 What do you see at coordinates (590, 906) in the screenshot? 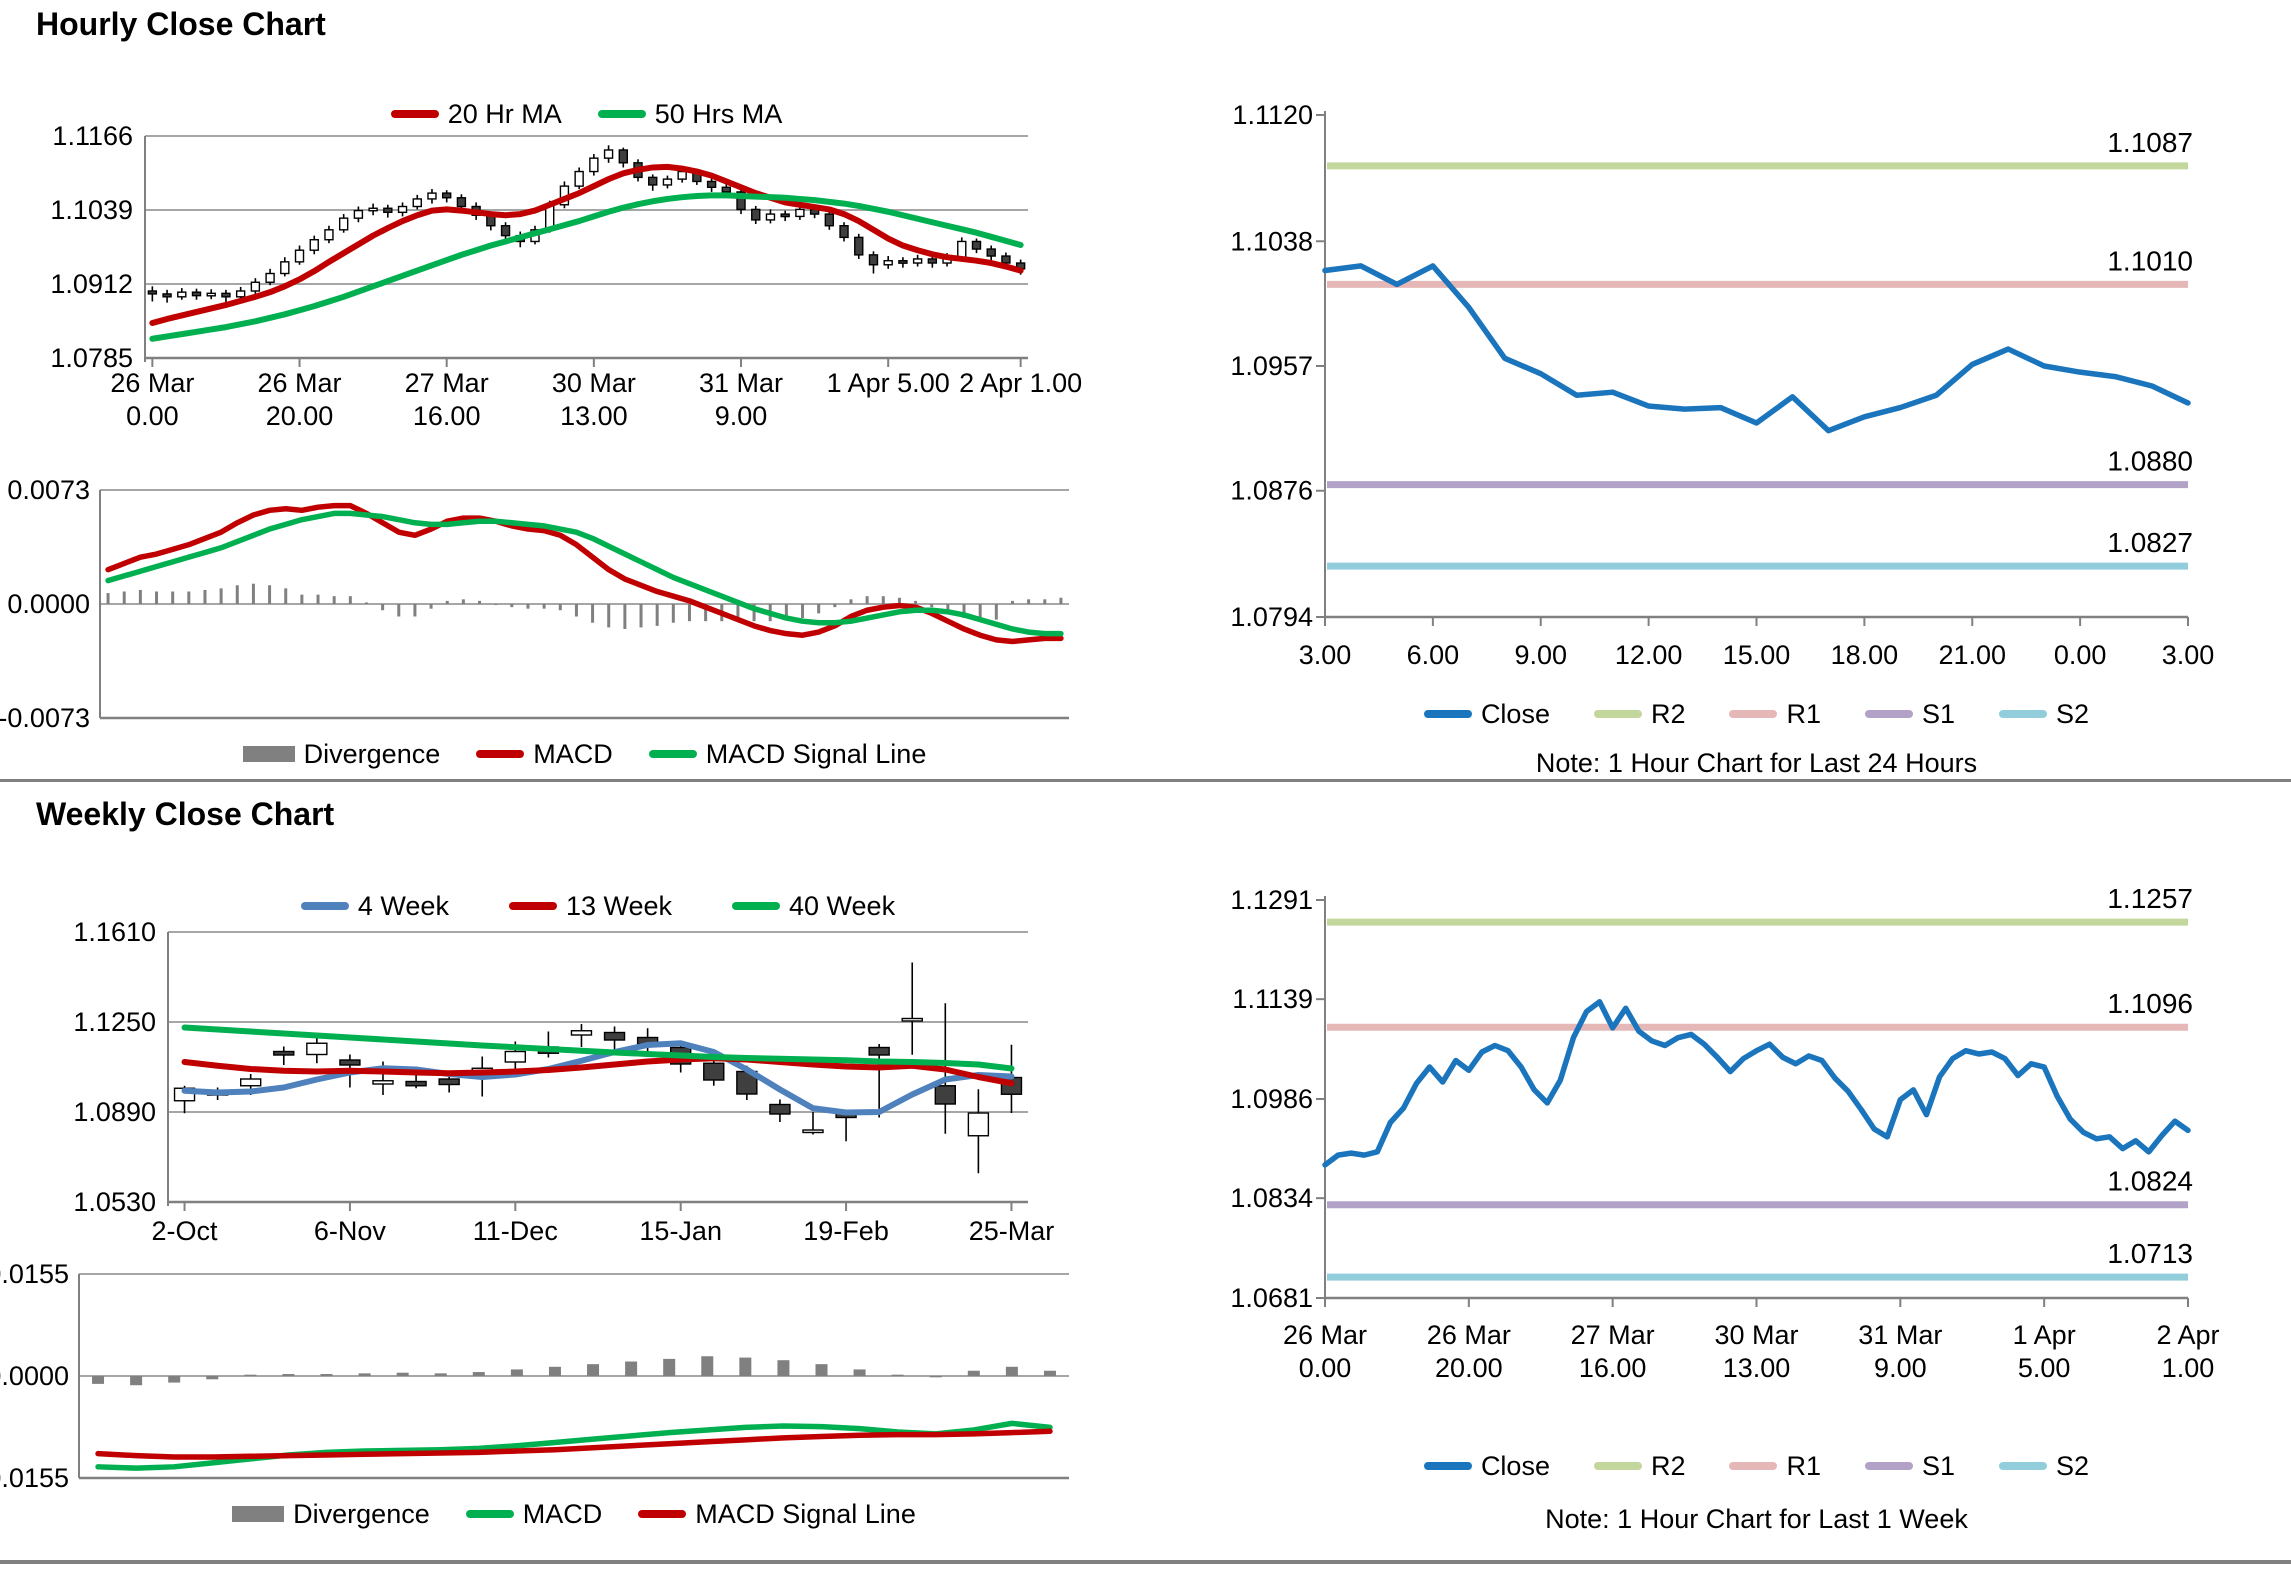
I see `legend-item-13-week: 13 Week` at bounding box center [590, 906].